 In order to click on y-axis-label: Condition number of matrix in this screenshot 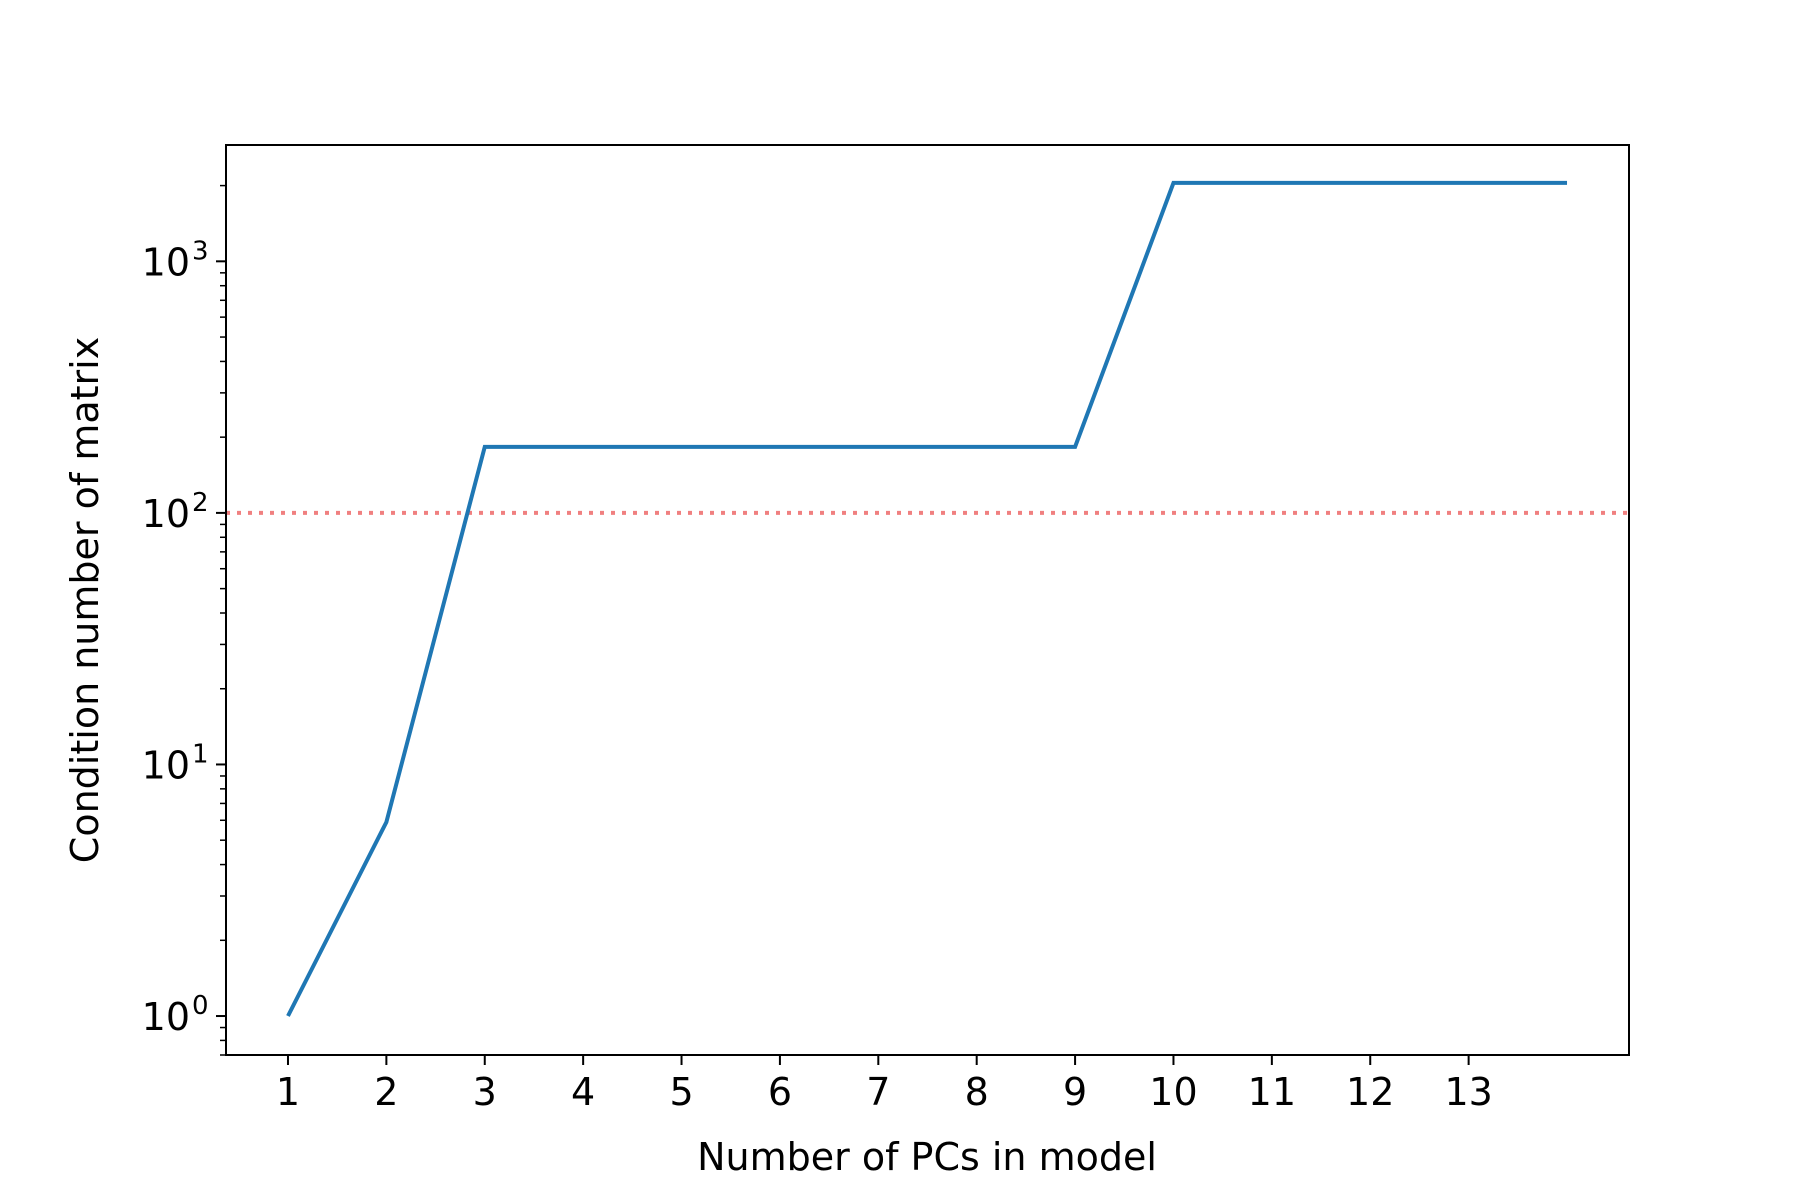, I will do `click(85, 600)`.